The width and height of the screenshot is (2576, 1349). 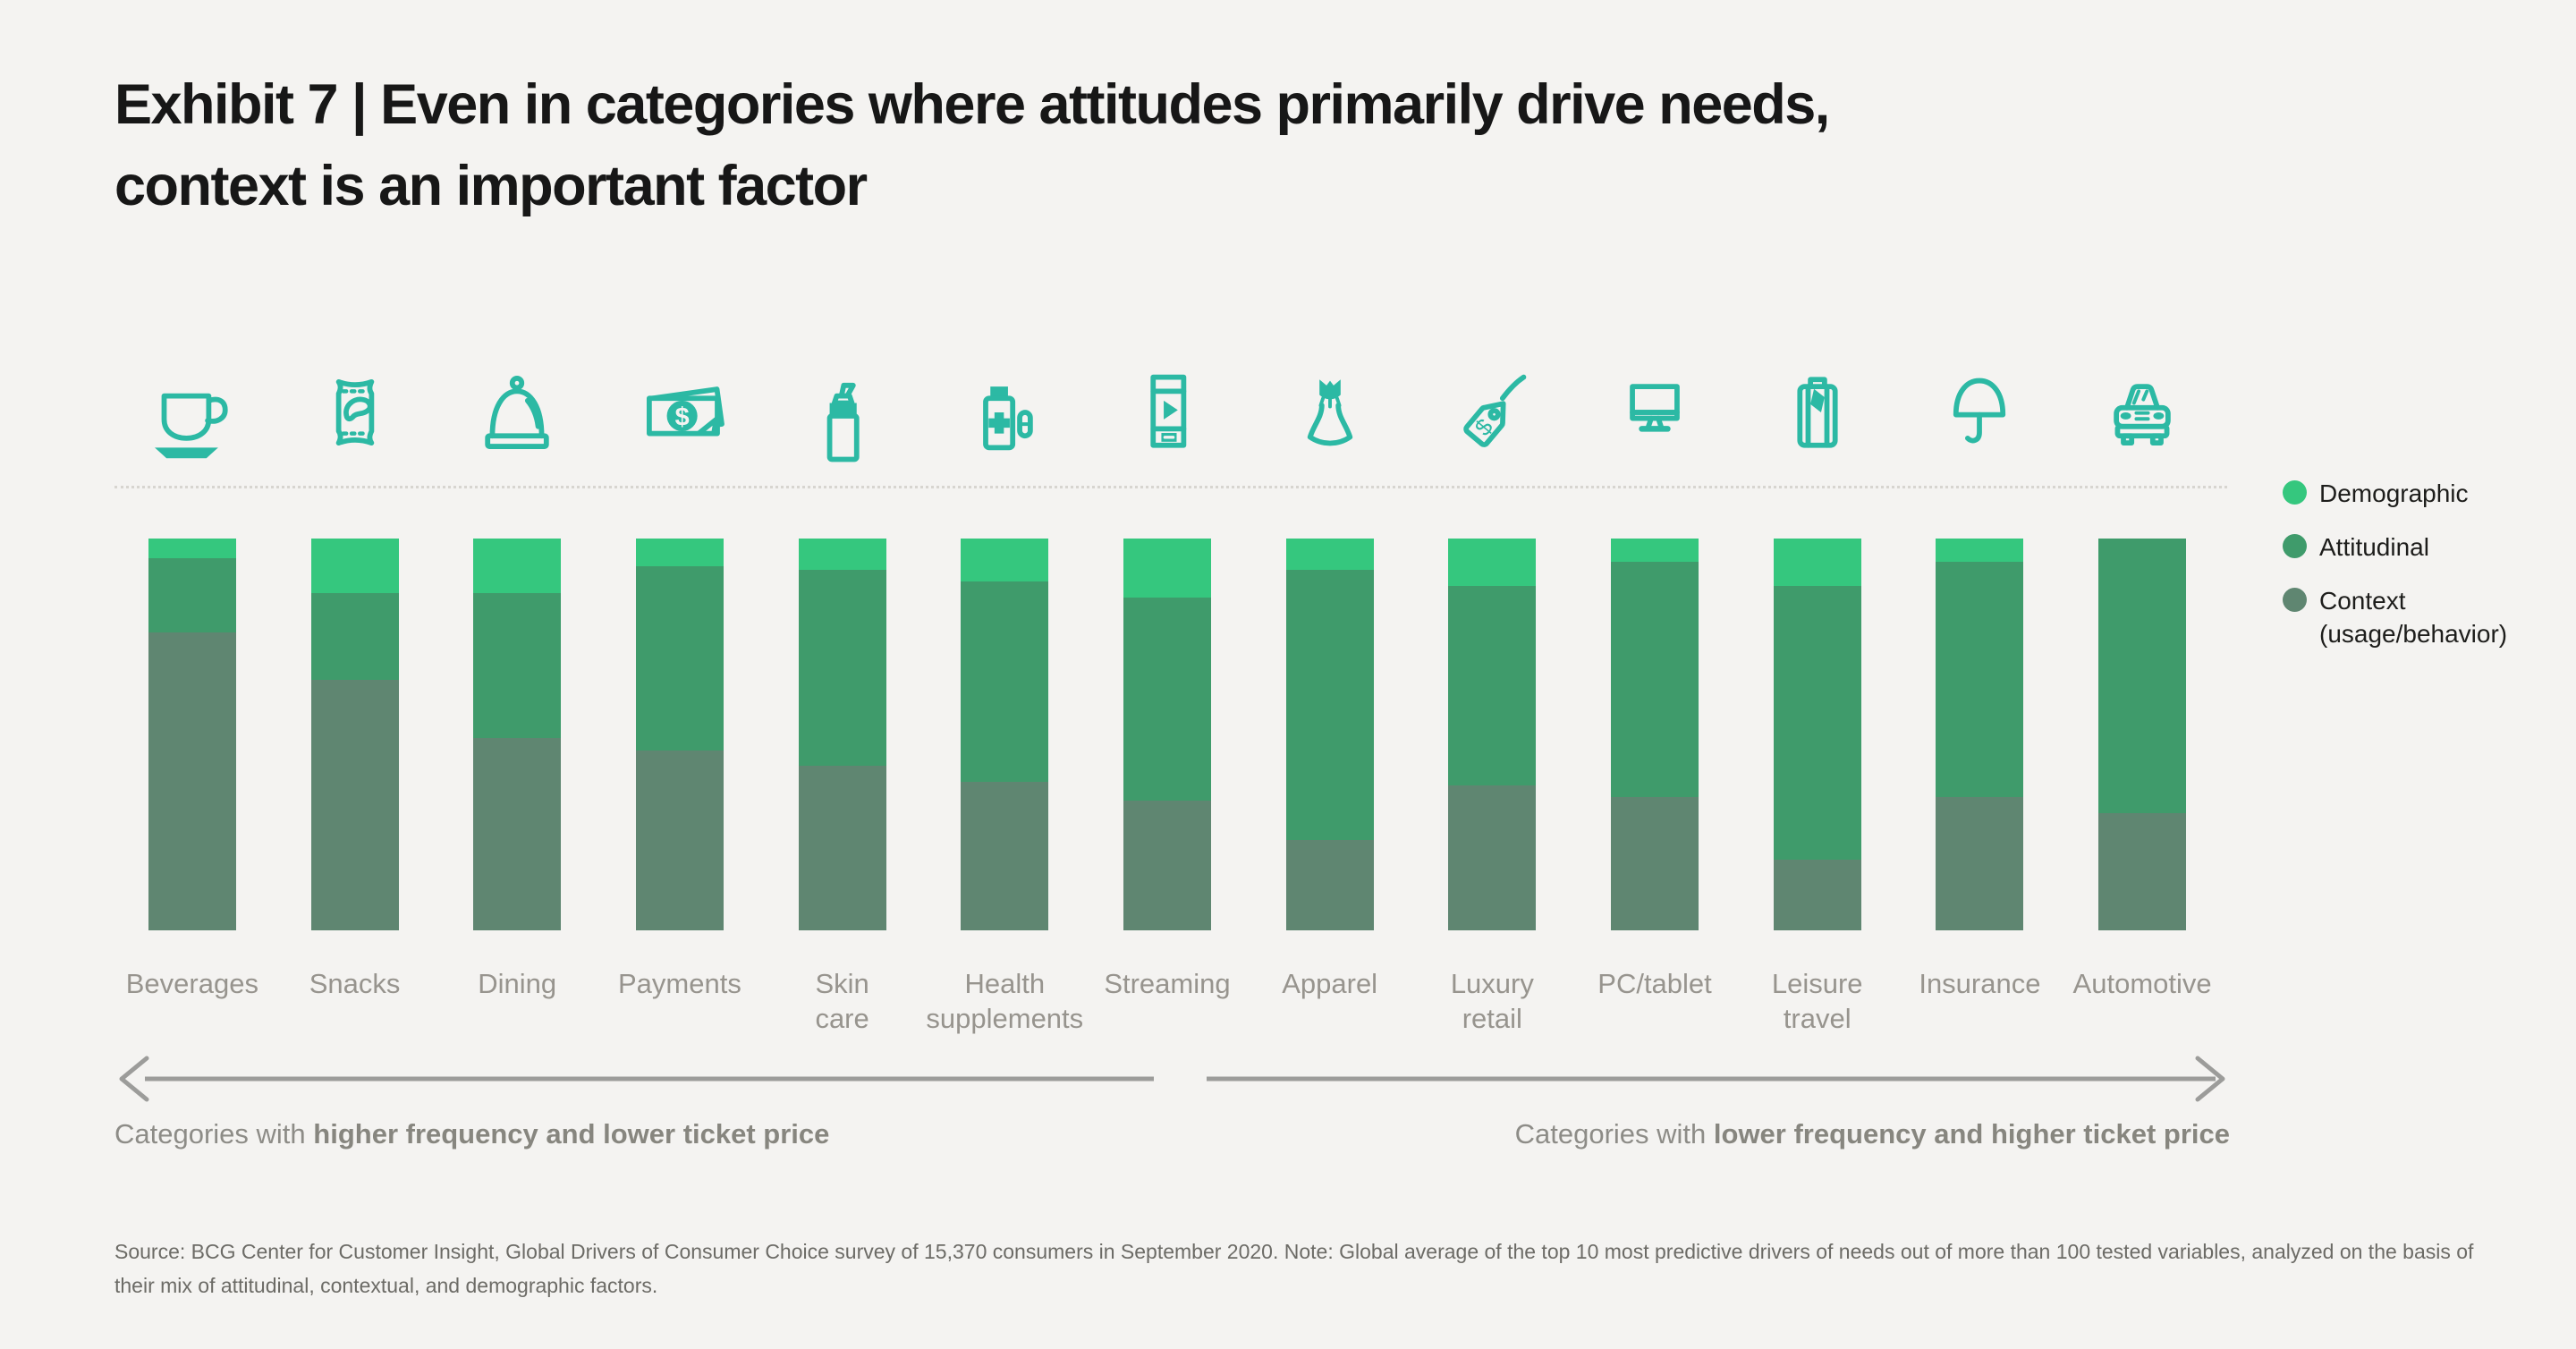 I want to click on bar-cell-streaming, so click(x=1167, y=734).